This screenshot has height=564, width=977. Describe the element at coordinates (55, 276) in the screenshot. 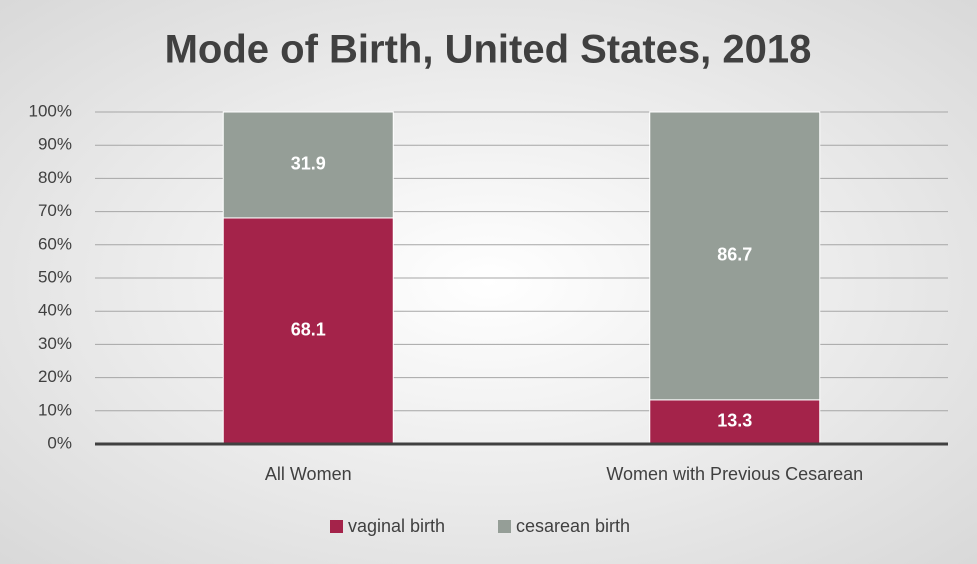

I see `y-tick-label: 50%` at that location.